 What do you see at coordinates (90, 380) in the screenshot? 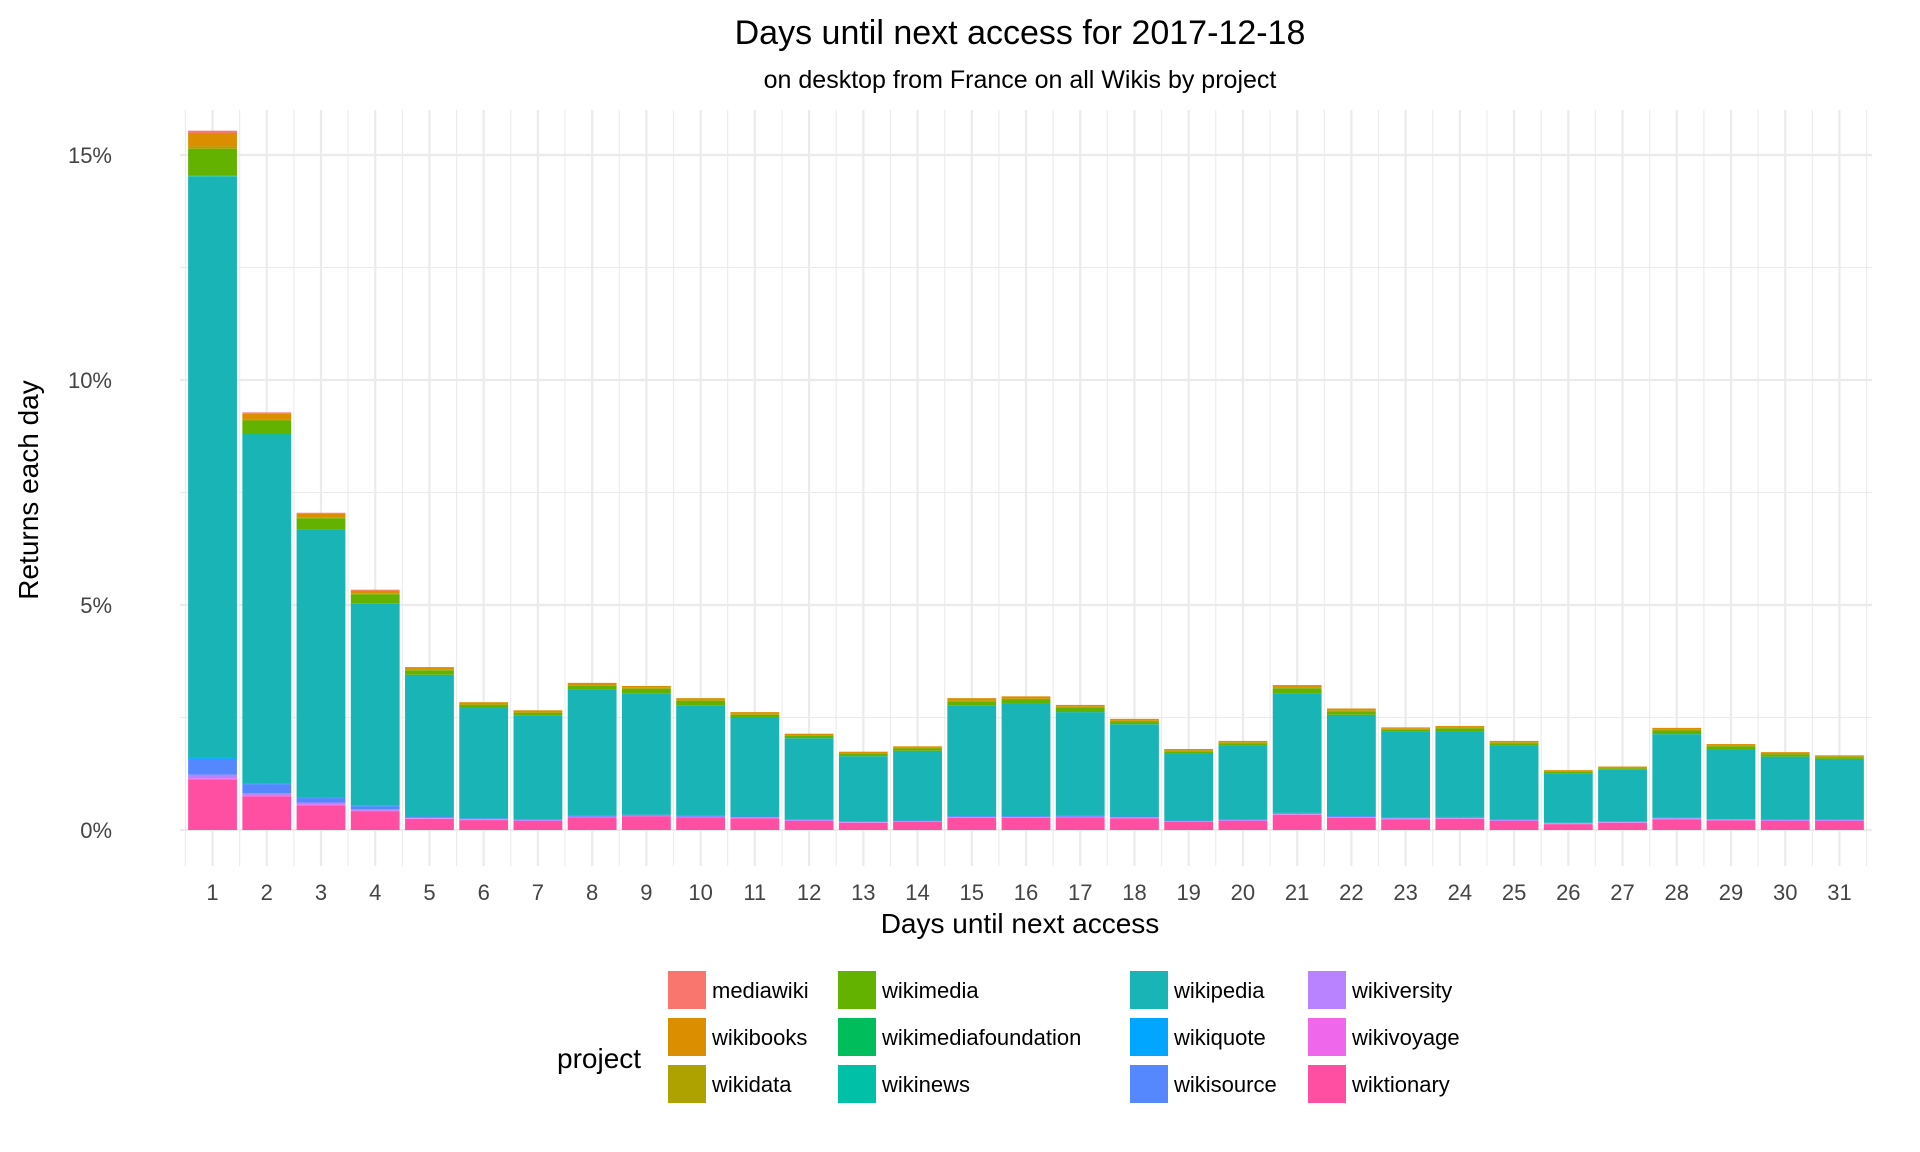
I see `y-tick-label: 10%` at bounding box center [90, 380].